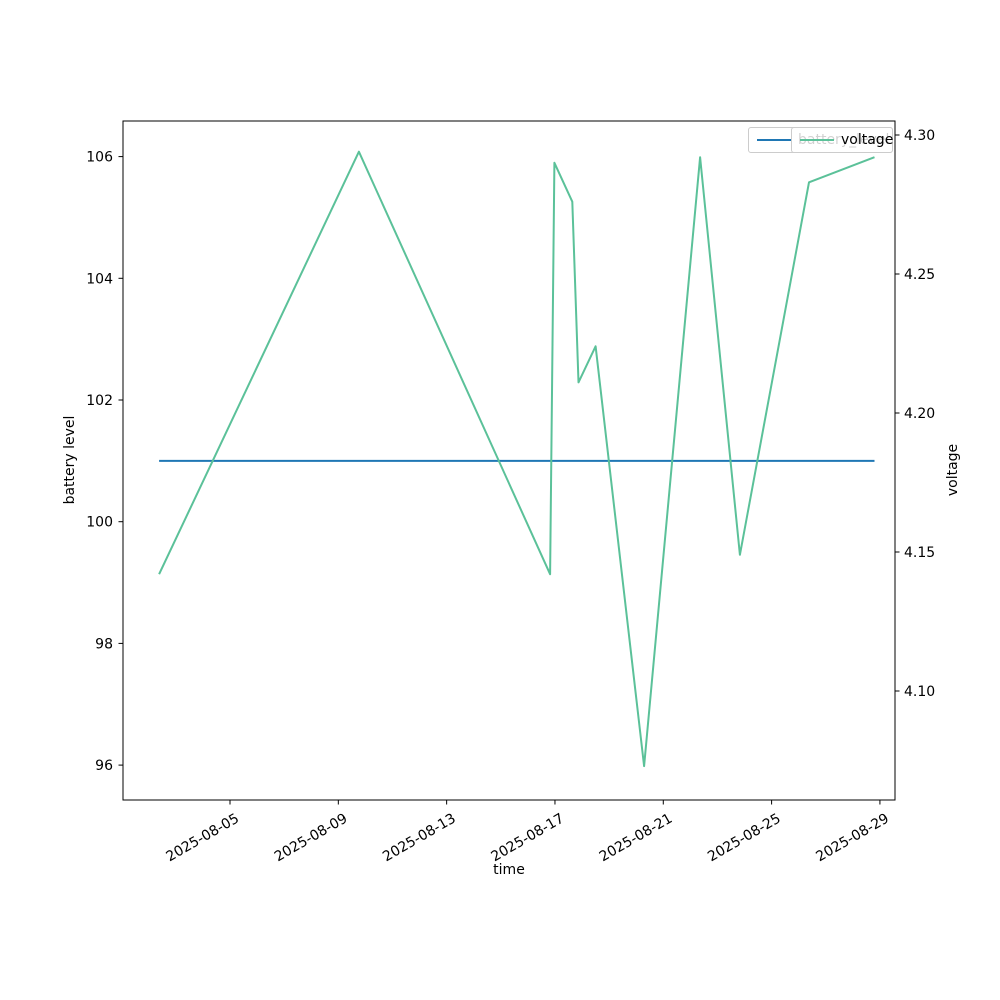  Describe the element at coordinates (919, 553) in the screenshot. I see `right-y-tick-label: 4.15` at that location.